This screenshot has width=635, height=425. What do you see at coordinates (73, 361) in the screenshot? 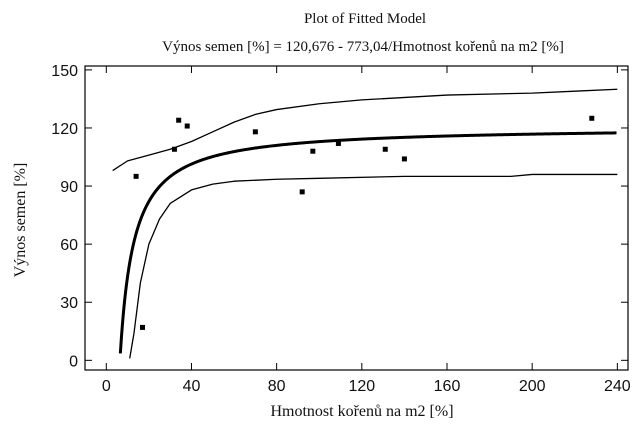
I see `y-tick-label: 0` at bounding box center [73, 361].